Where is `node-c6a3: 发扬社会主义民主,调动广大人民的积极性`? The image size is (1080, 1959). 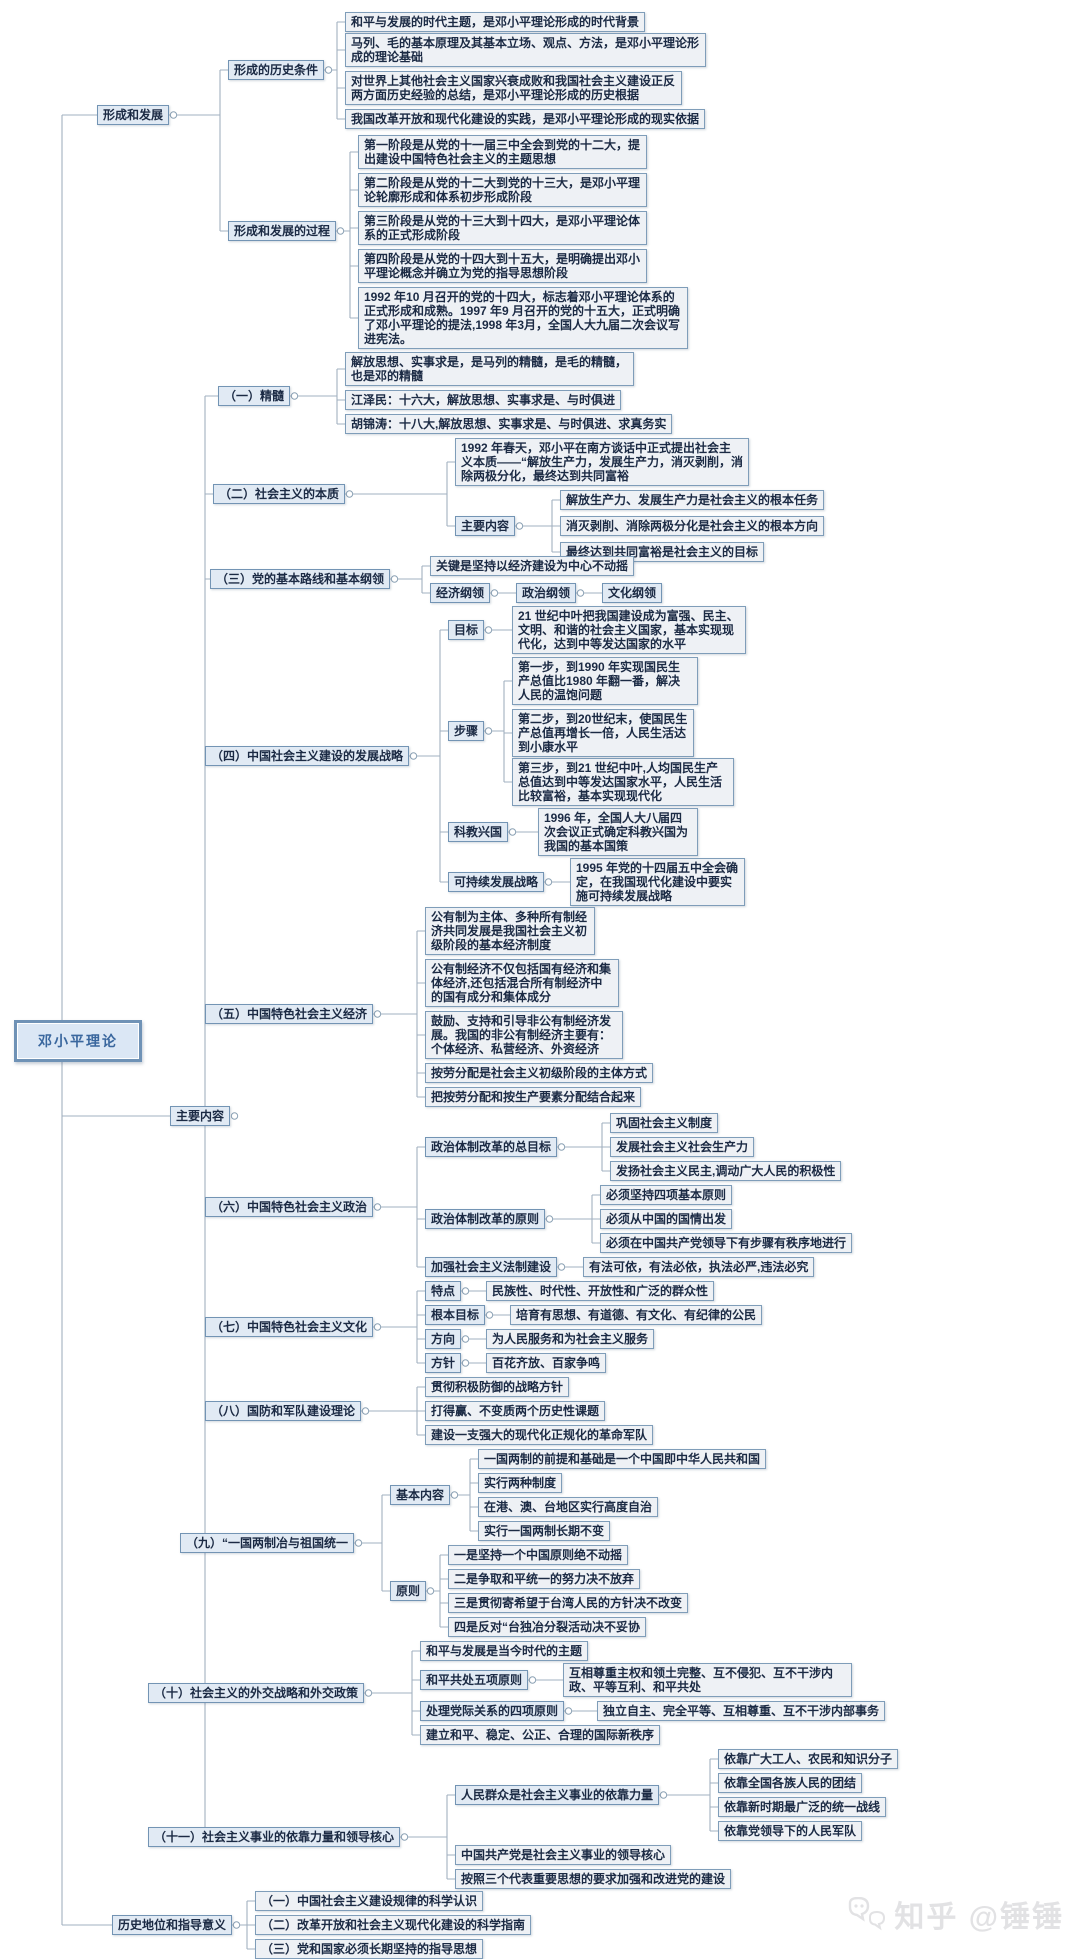
node-c6a3: 发扬社会主义民主,调动广大人民的积极性 is located at coordinates (726, 1171).